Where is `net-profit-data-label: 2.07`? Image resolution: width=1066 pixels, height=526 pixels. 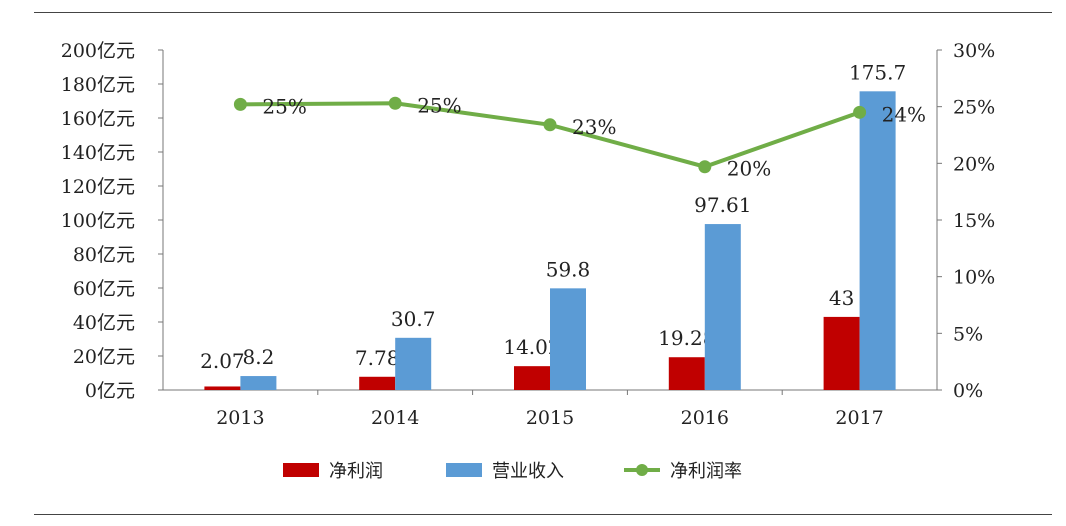
net-profit-data-label: 2.07 is located at coordinates (222, 361).